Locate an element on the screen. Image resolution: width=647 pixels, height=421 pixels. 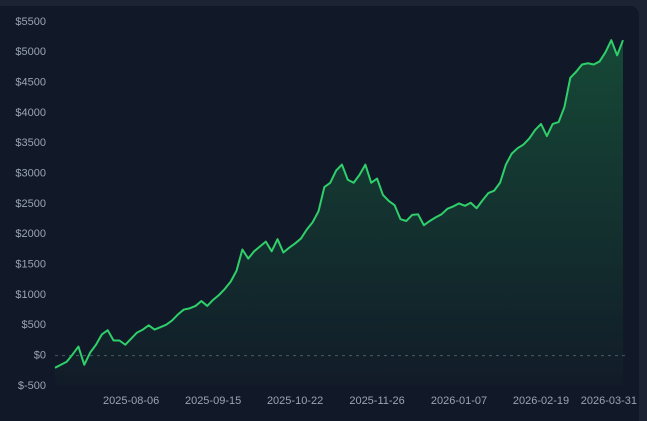
y-tick-label: $3000 is located at coordinates (30, 174).